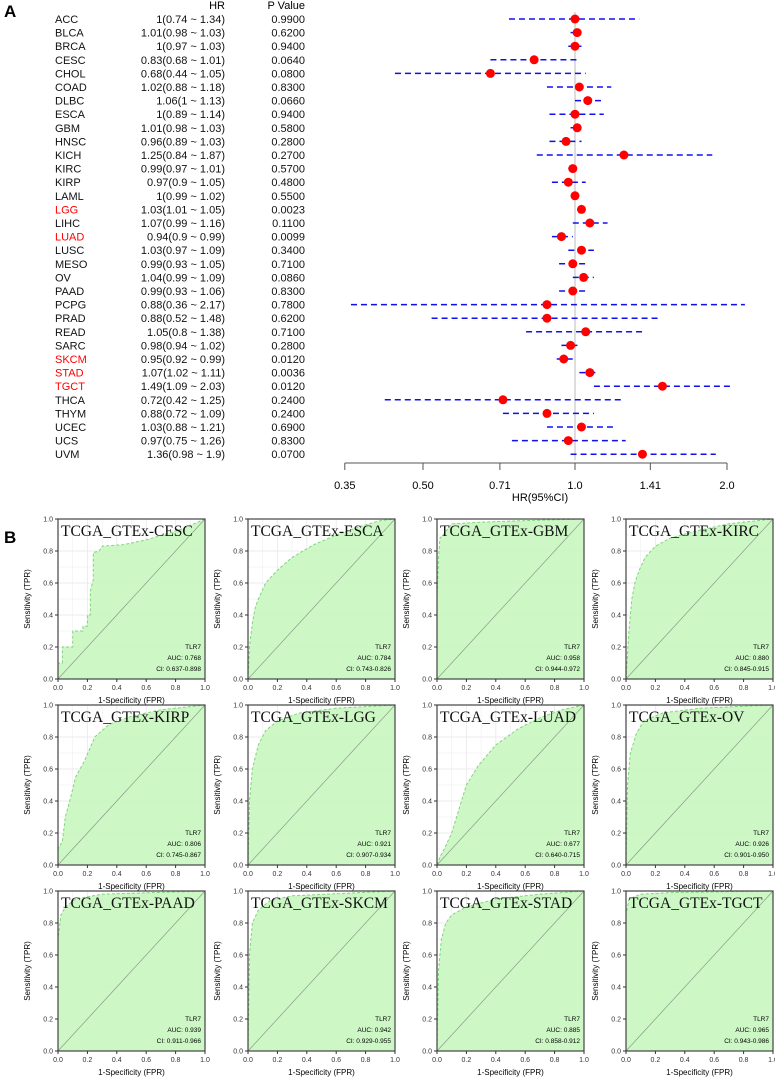  Describe the element at coordinates (288, 319) in the screenshot. I see `p-value-text: 0.6200` at that location.